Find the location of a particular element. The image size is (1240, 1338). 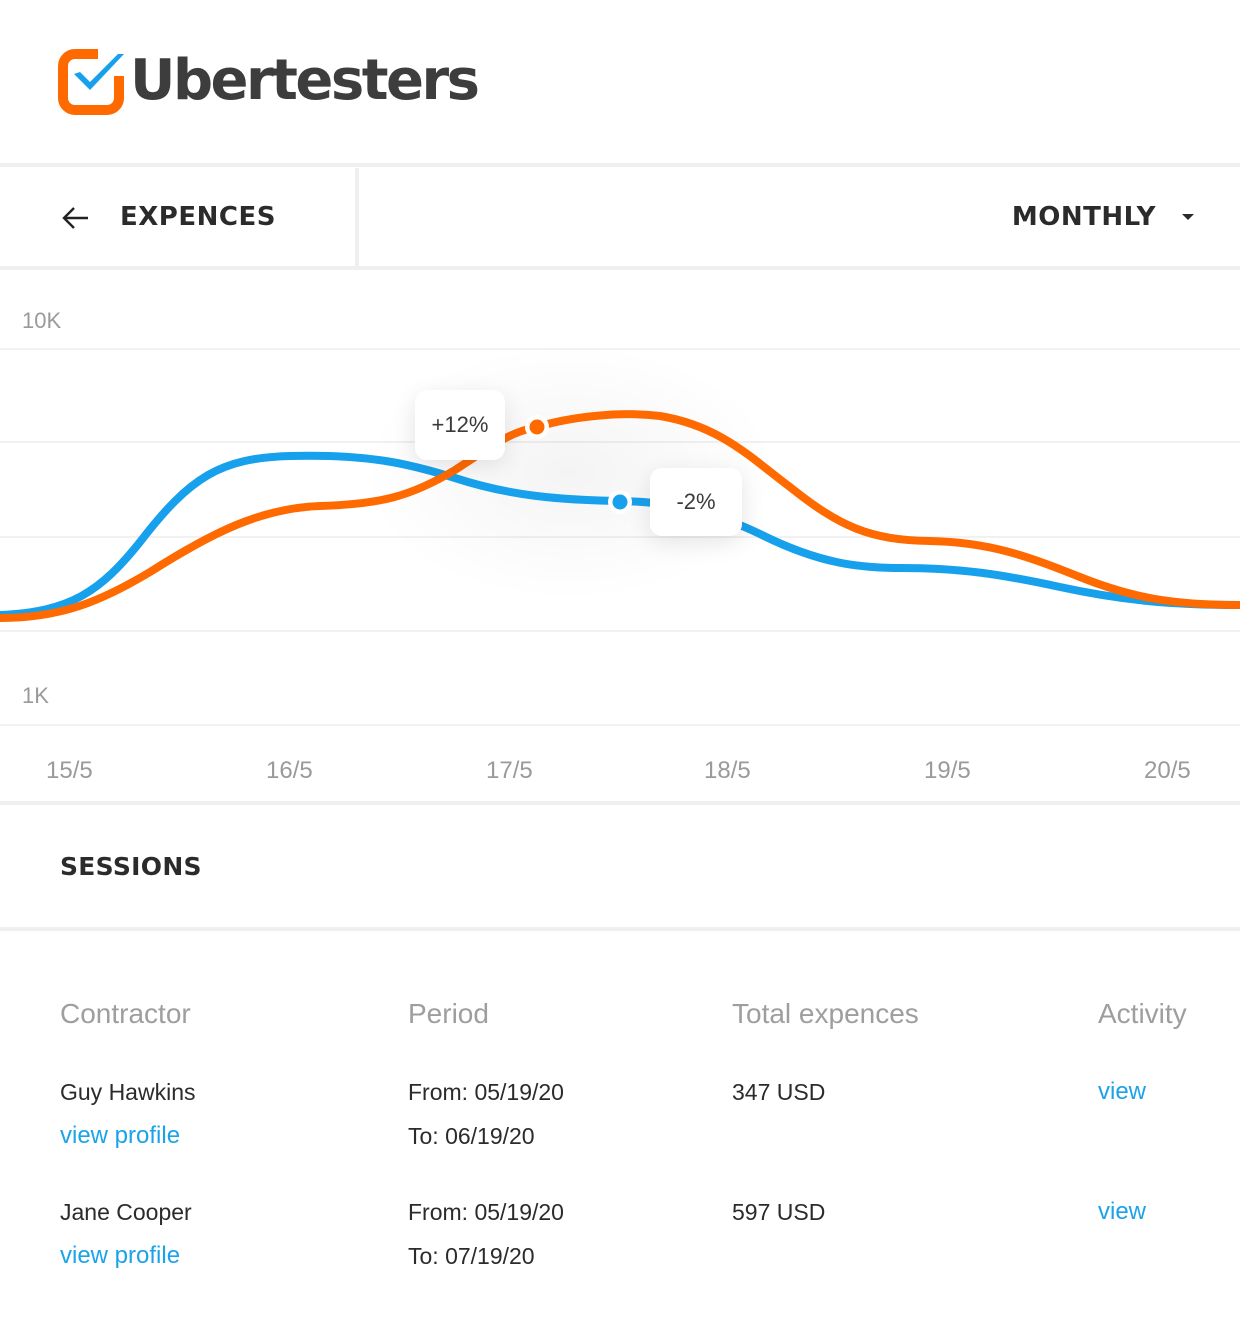

header: Ubertesters is located at coordinates (620, 82).